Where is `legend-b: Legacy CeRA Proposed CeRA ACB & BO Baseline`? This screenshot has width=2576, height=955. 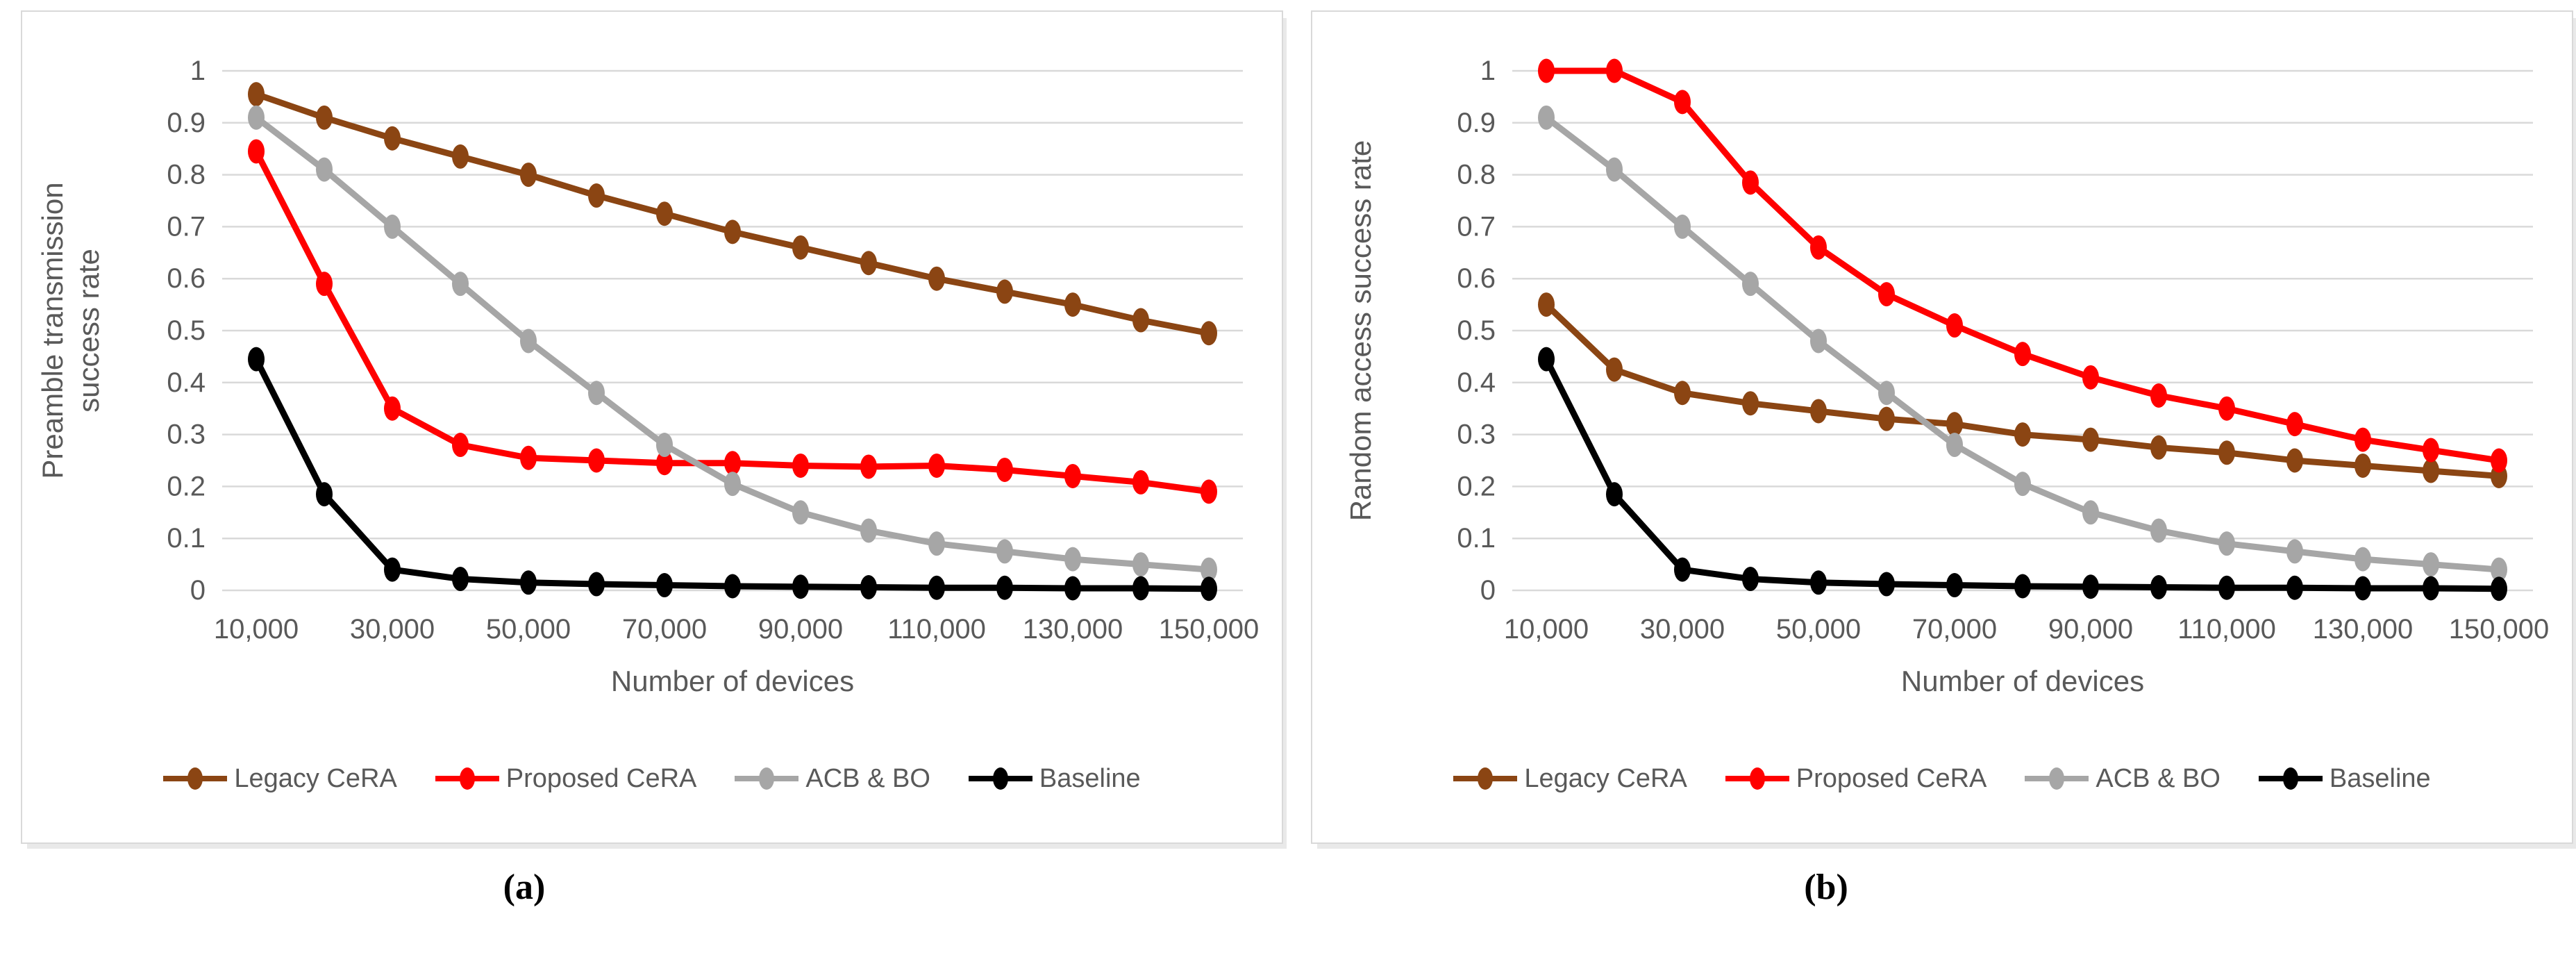 legend-b: Legacy CeRA Proposed CeRA ACB & BO Baseline is located at coordinates (1942, 779).